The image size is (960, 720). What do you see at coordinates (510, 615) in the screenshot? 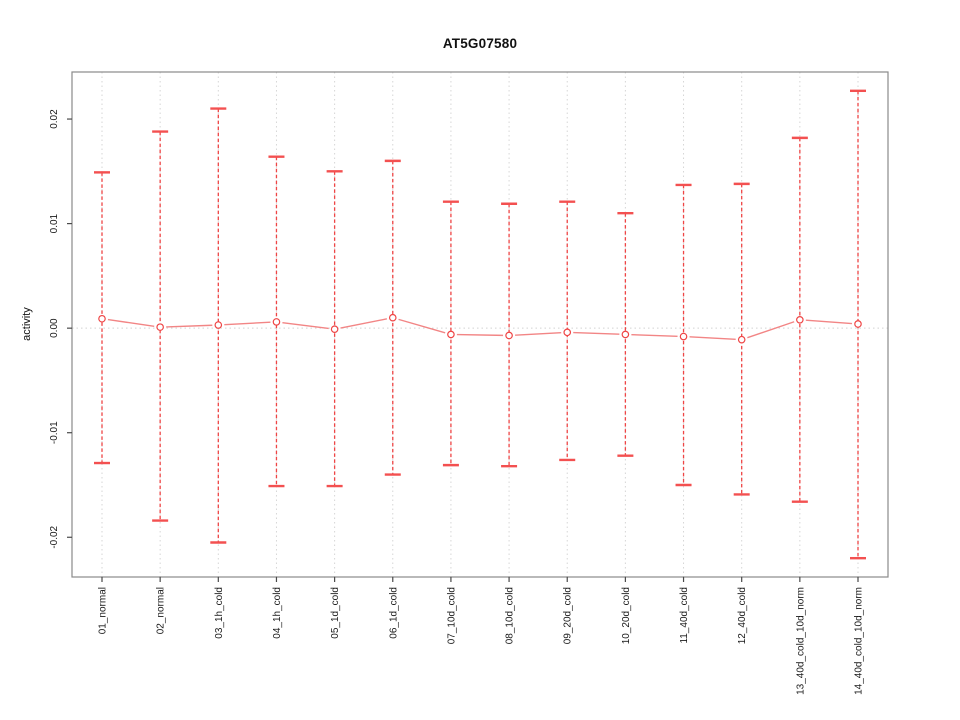
I see `x-tick-label: 08_10d_cold` at bounding box center [510, 615].